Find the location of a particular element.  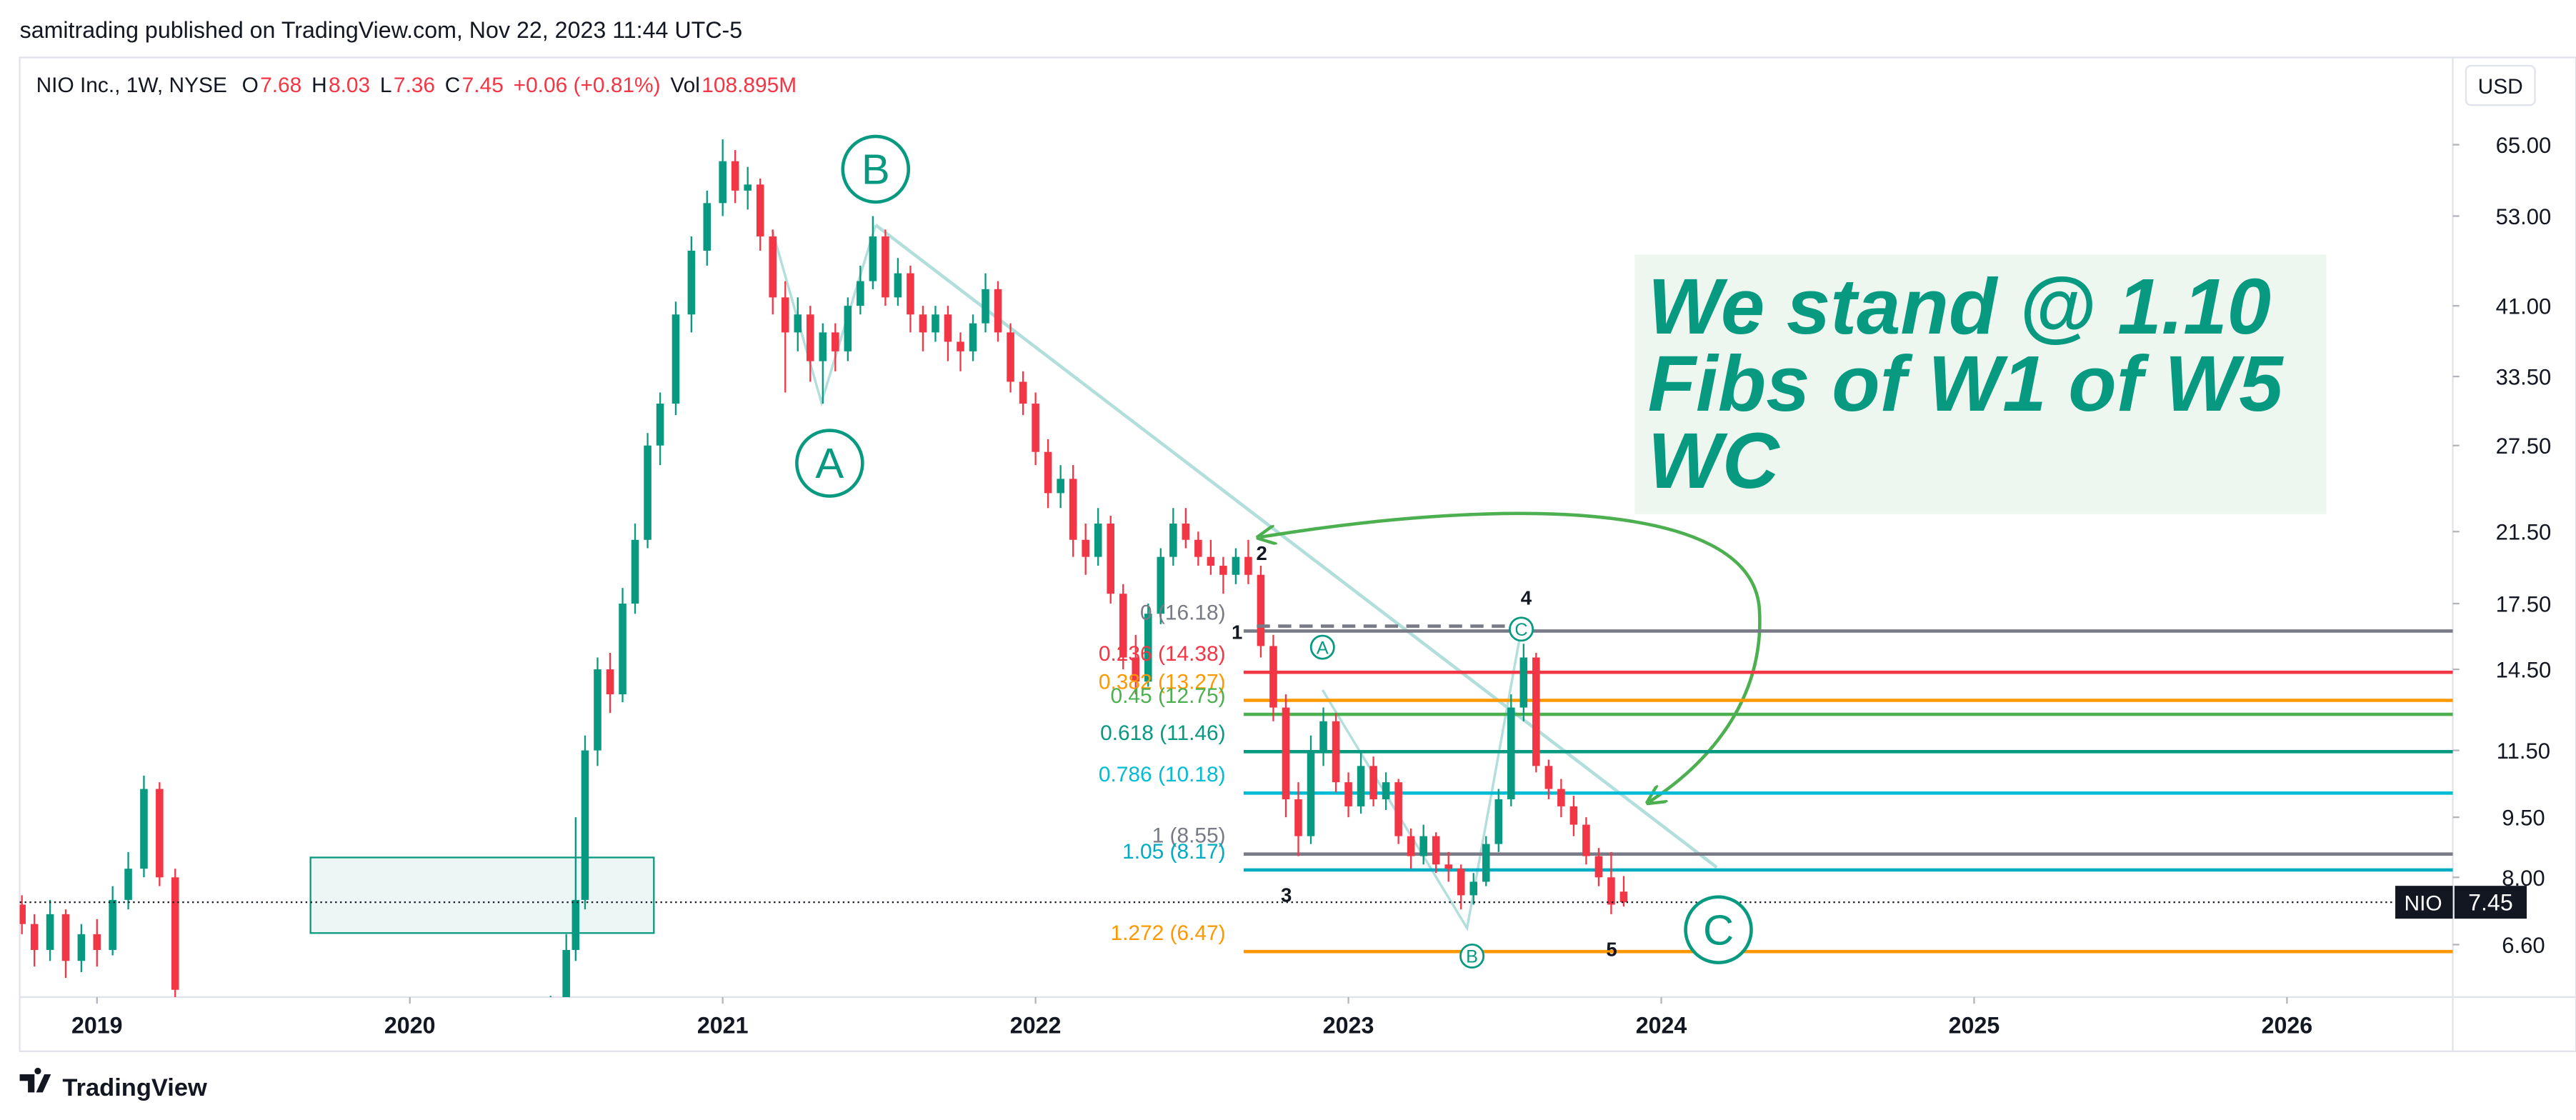

fib-label: 0.236 (14.38) is located at coordinates (1163, 654).